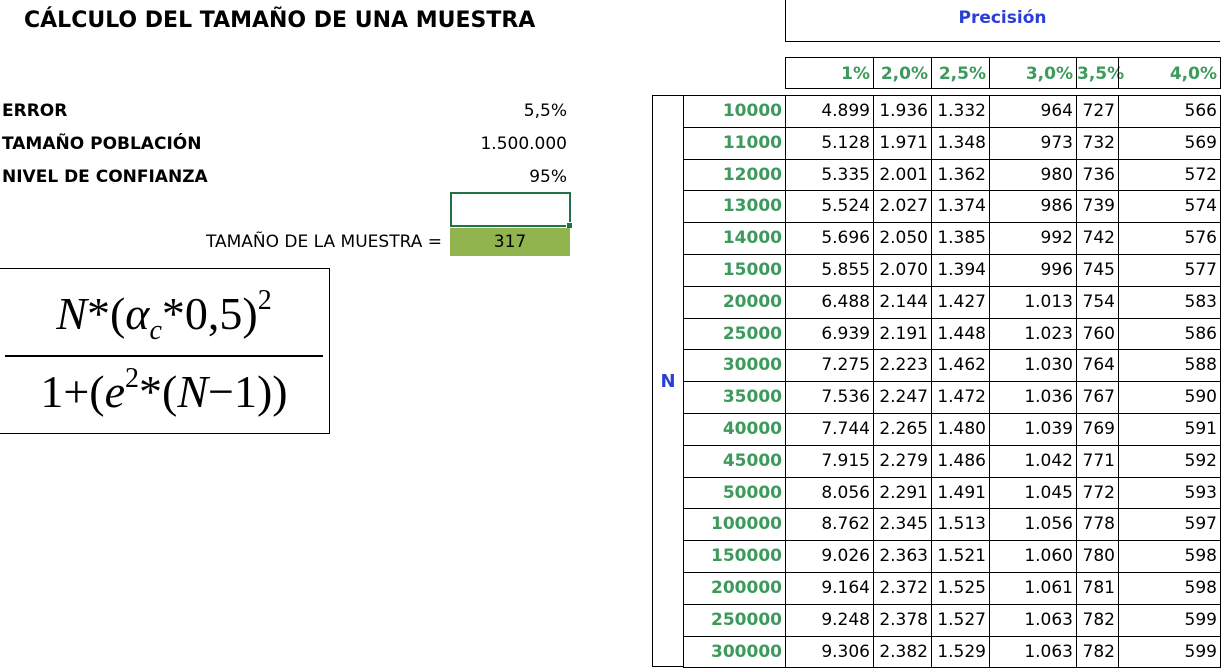 Image resolution: width=1225 pixels, height=671 pixels. What do you see at coordinates (902, 270) in the screenshot?
I see `table-cell: 2.070` at bounding box center [902, 270].